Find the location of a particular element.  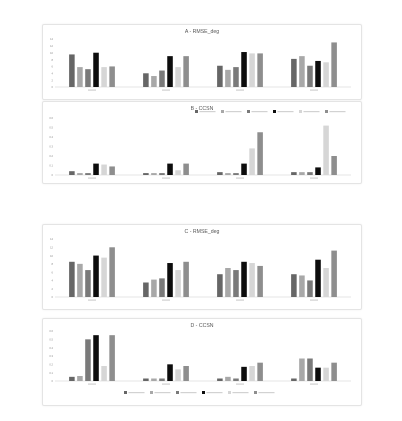

chart-d-title: D - CCSN is located at coordinates (201, 326).